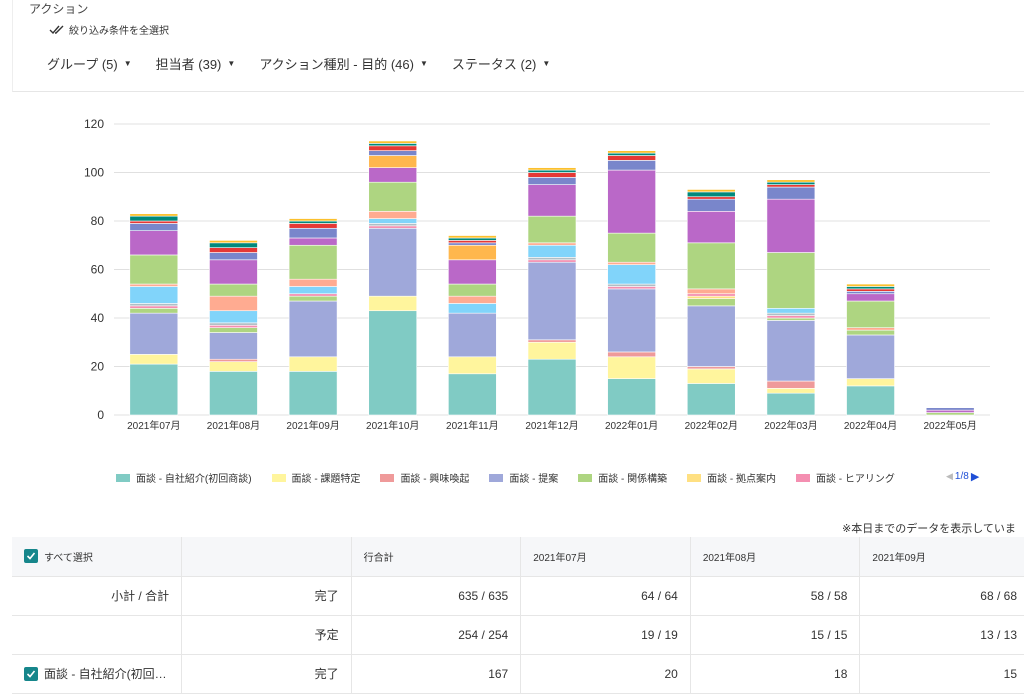 This screenshot has height=694, width=1024. Describe the element at coordinates (622, 477) in the screenshot. I see `legend-item: 面談 - 関係構築` at that location.